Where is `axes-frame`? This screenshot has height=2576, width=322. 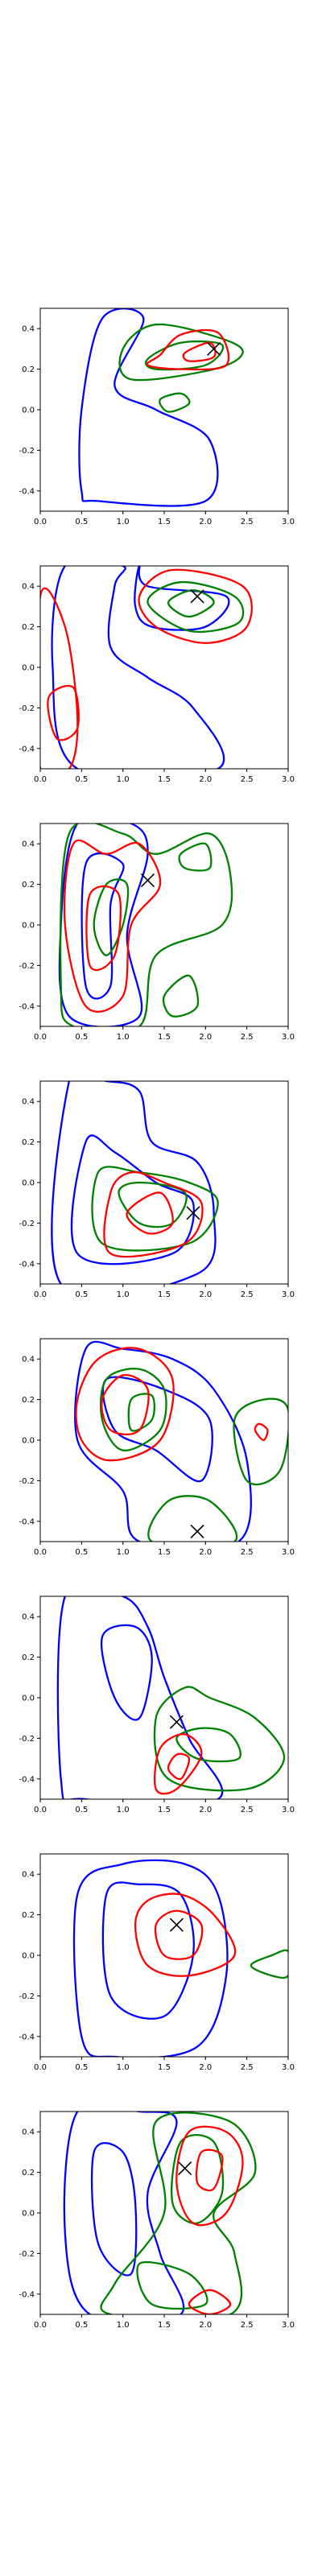
axes-frame is located at coordinates (164, 1698).